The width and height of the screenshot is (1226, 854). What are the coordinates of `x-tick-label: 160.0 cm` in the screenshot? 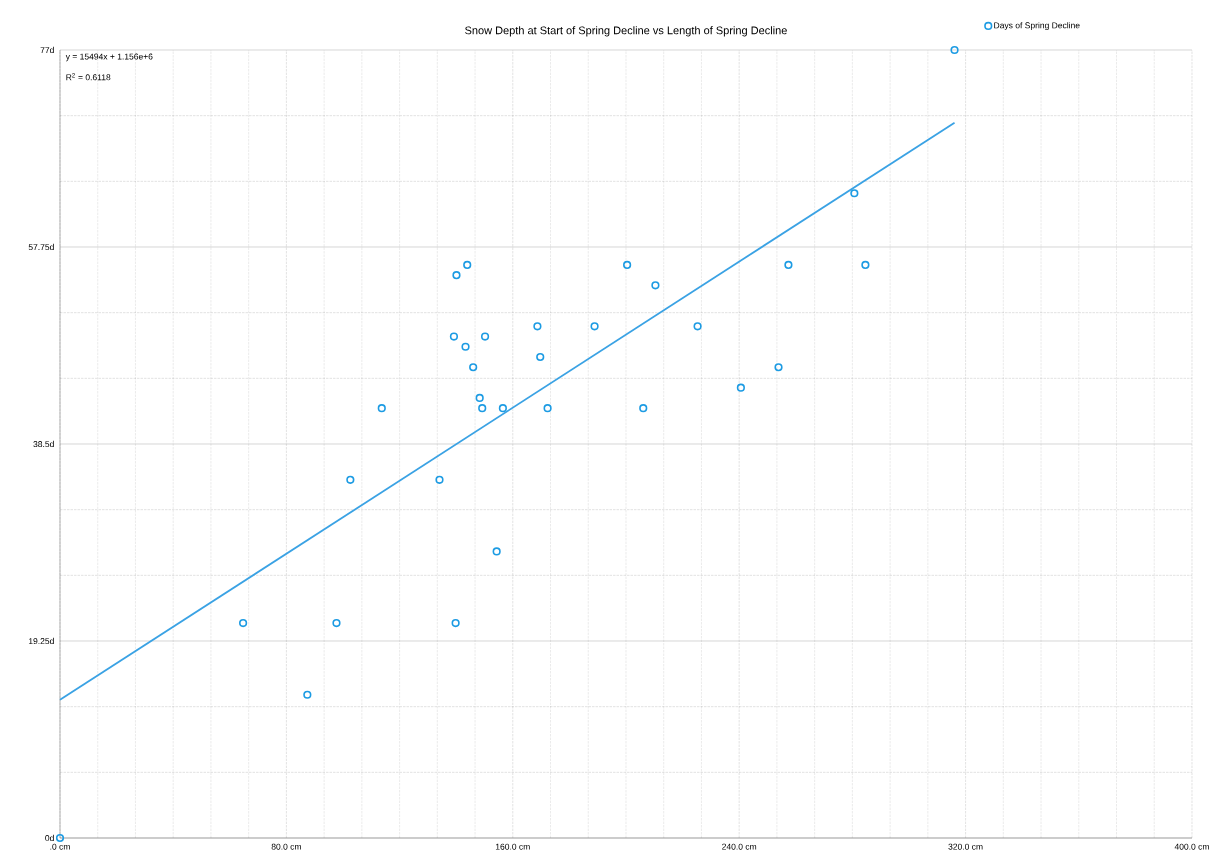 It's located at (512, 846).